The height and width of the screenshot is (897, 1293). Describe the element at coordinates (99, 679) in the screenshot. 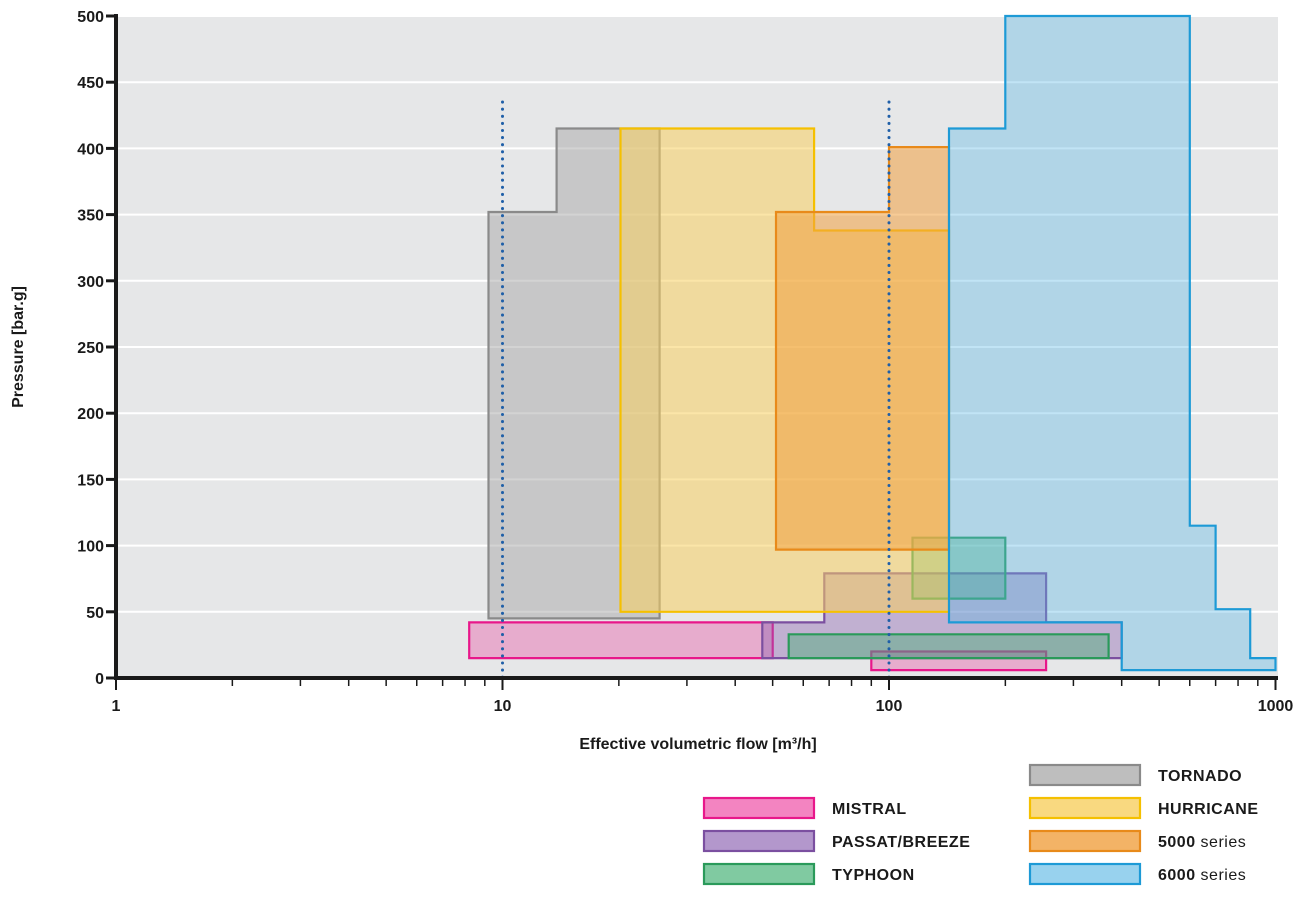

I see `y-tick-label-0: 0` at that location.